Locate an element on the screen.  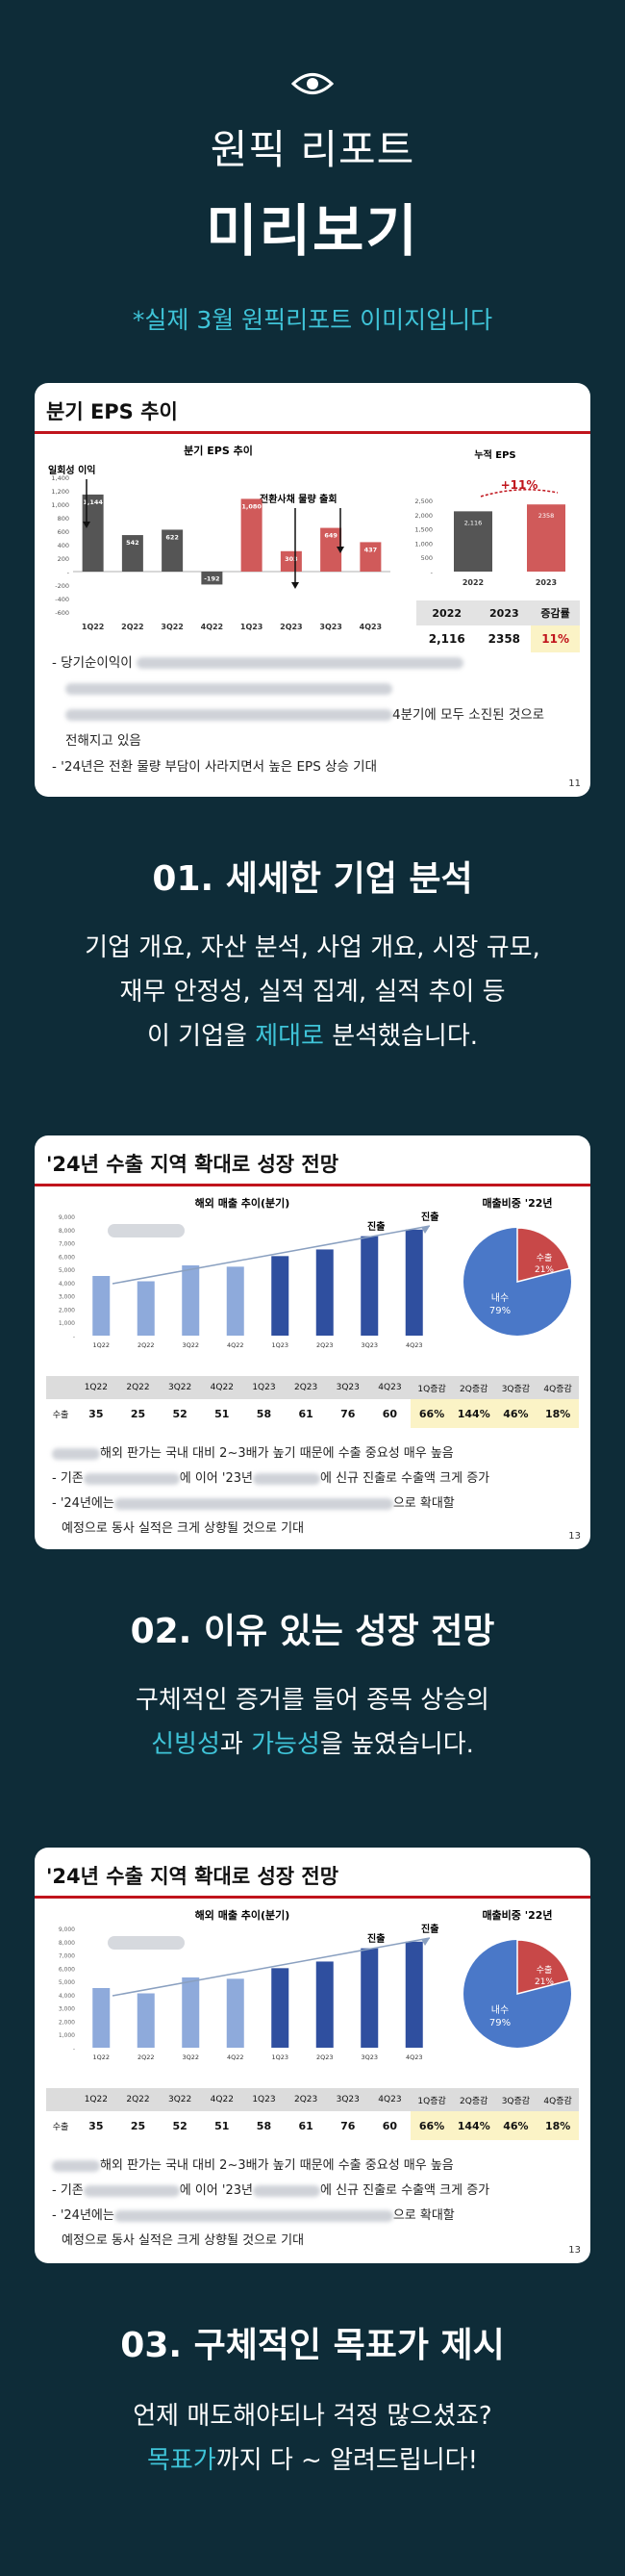
table-header: 2Q23 is located at coordinates (306, 1387).